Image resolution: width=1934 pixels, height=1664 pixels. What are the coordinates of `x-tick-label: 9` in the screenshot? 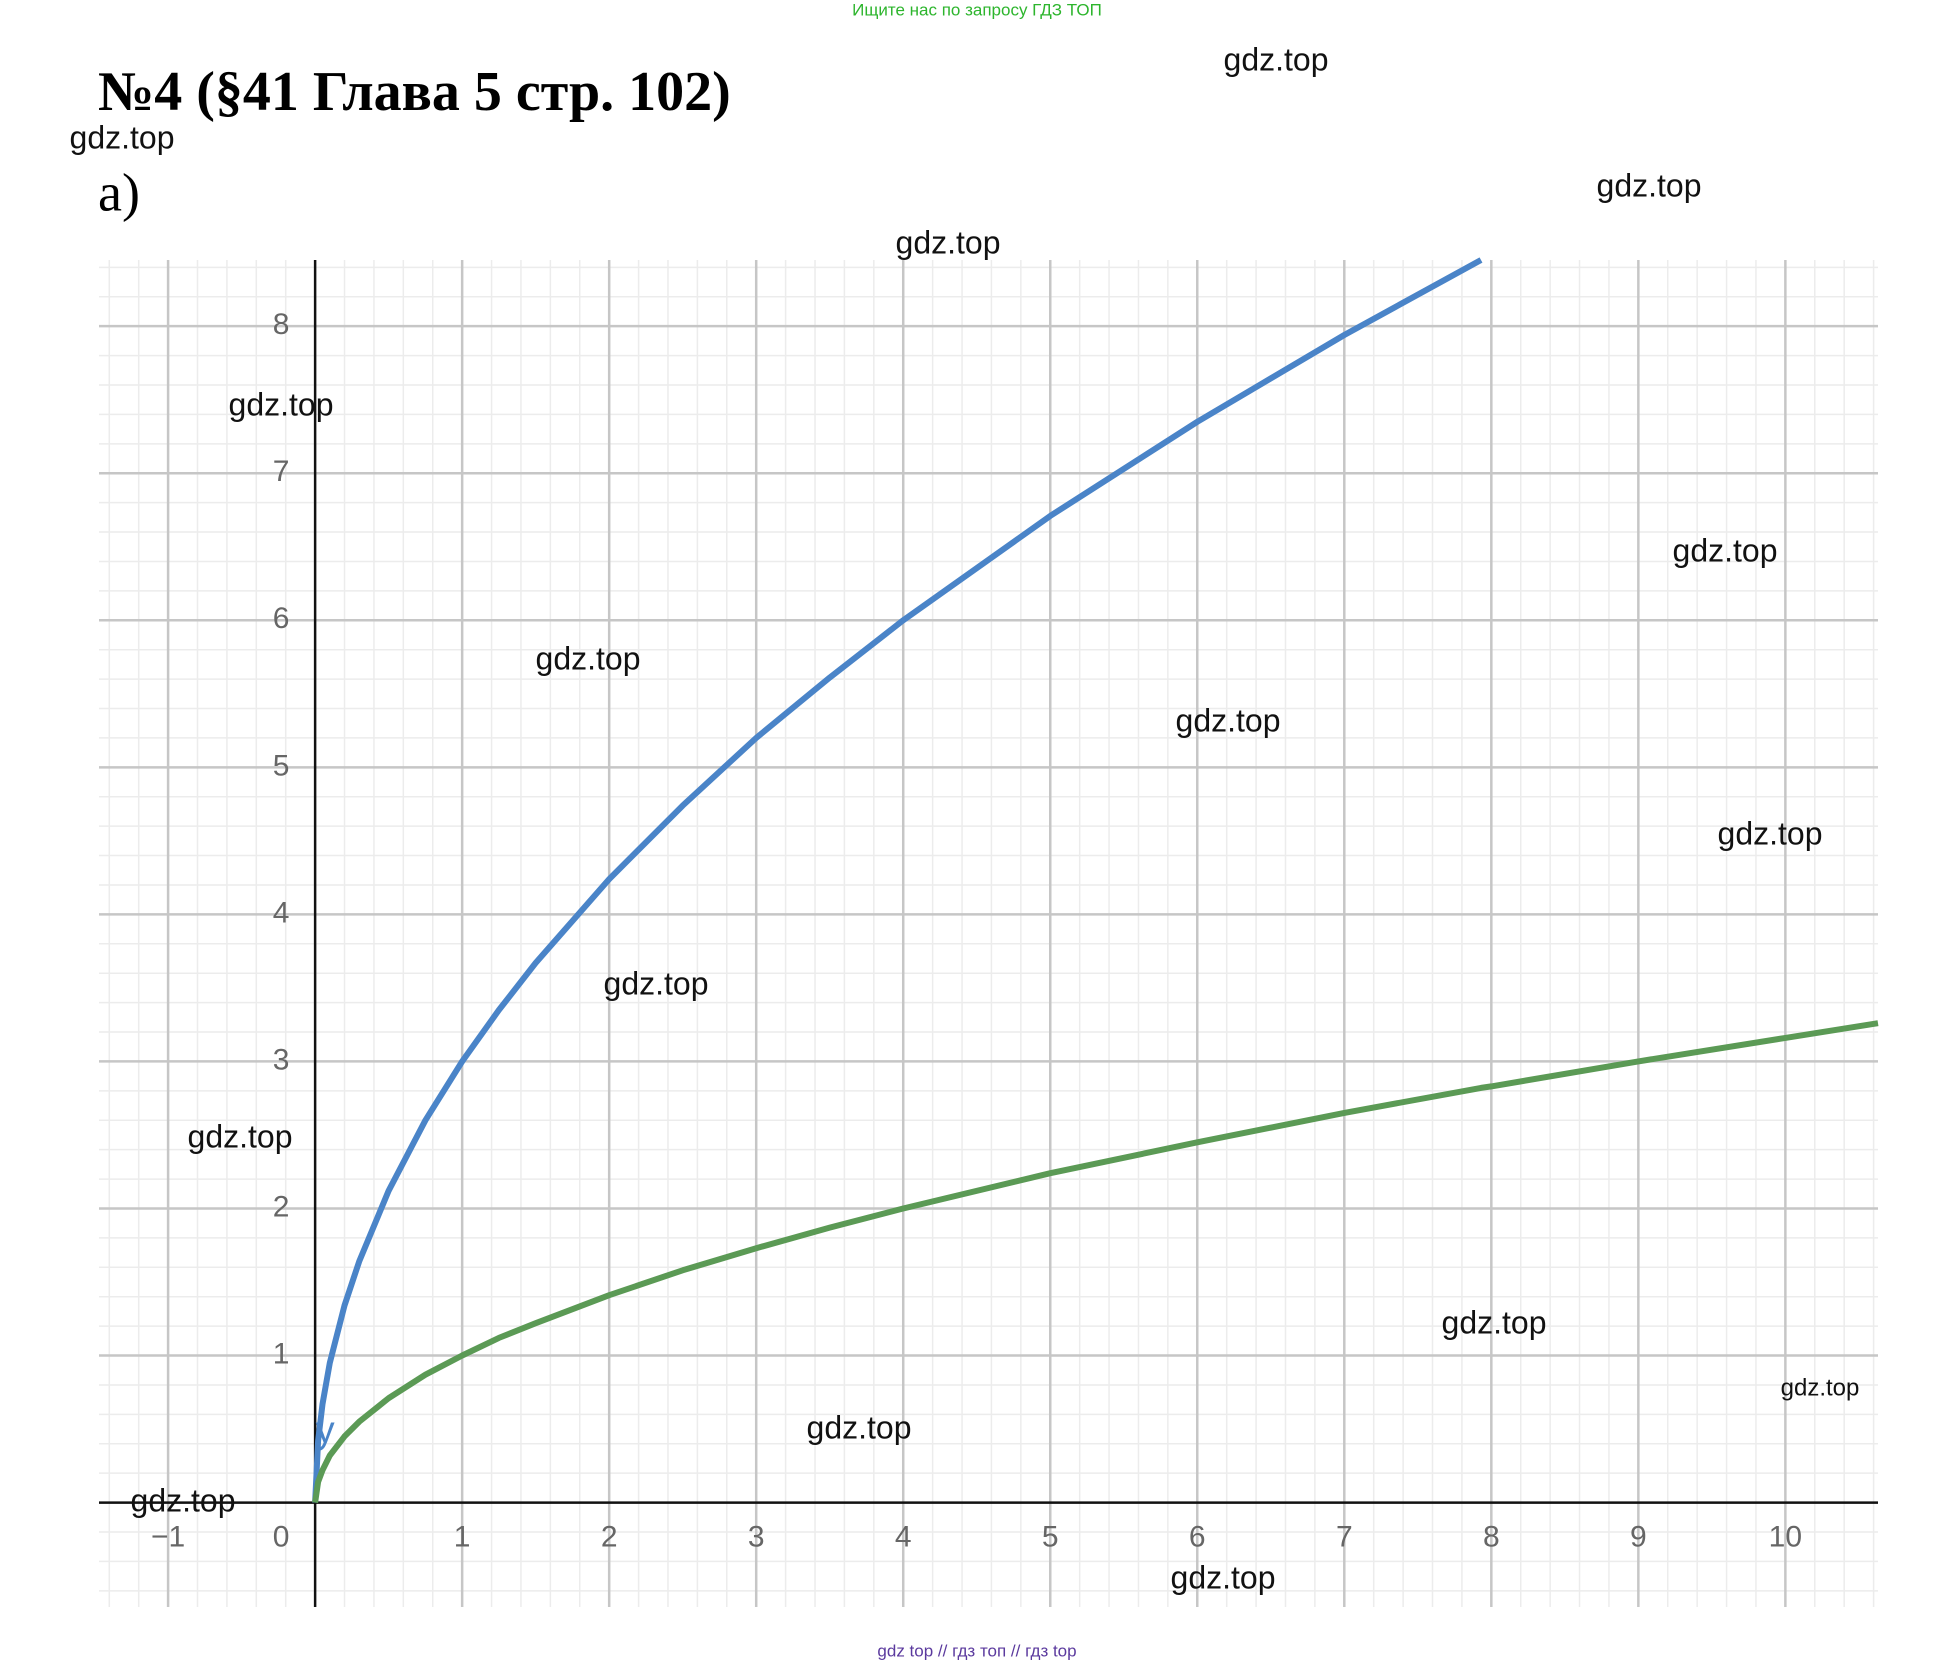 It's located at (1638, 1537).